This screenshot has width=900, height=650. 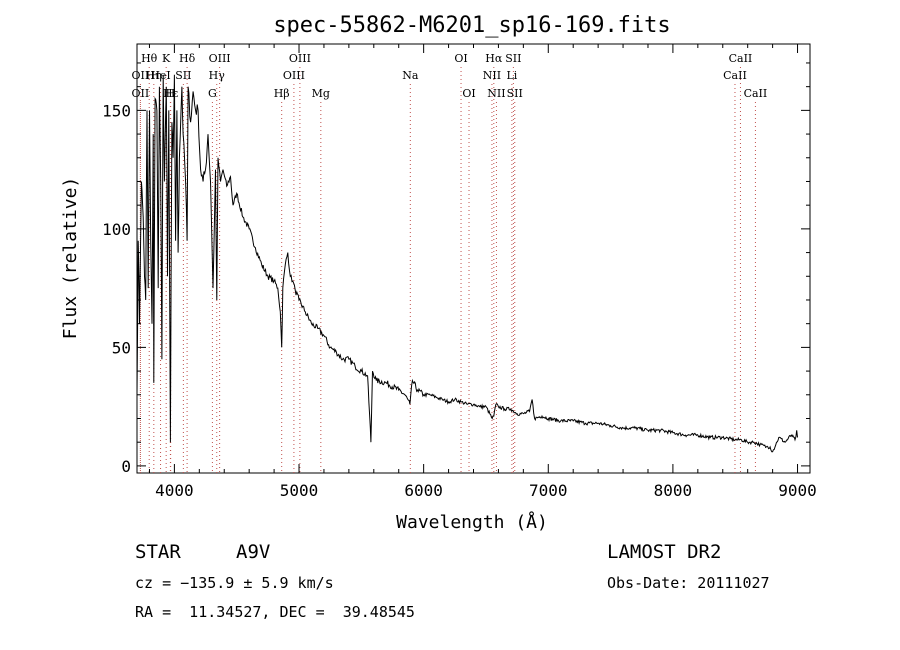 What do you see at coordinates (121, 347) in the screenshot?
I see `y-tick-label-50: 50` at bounding box center [121, 347].